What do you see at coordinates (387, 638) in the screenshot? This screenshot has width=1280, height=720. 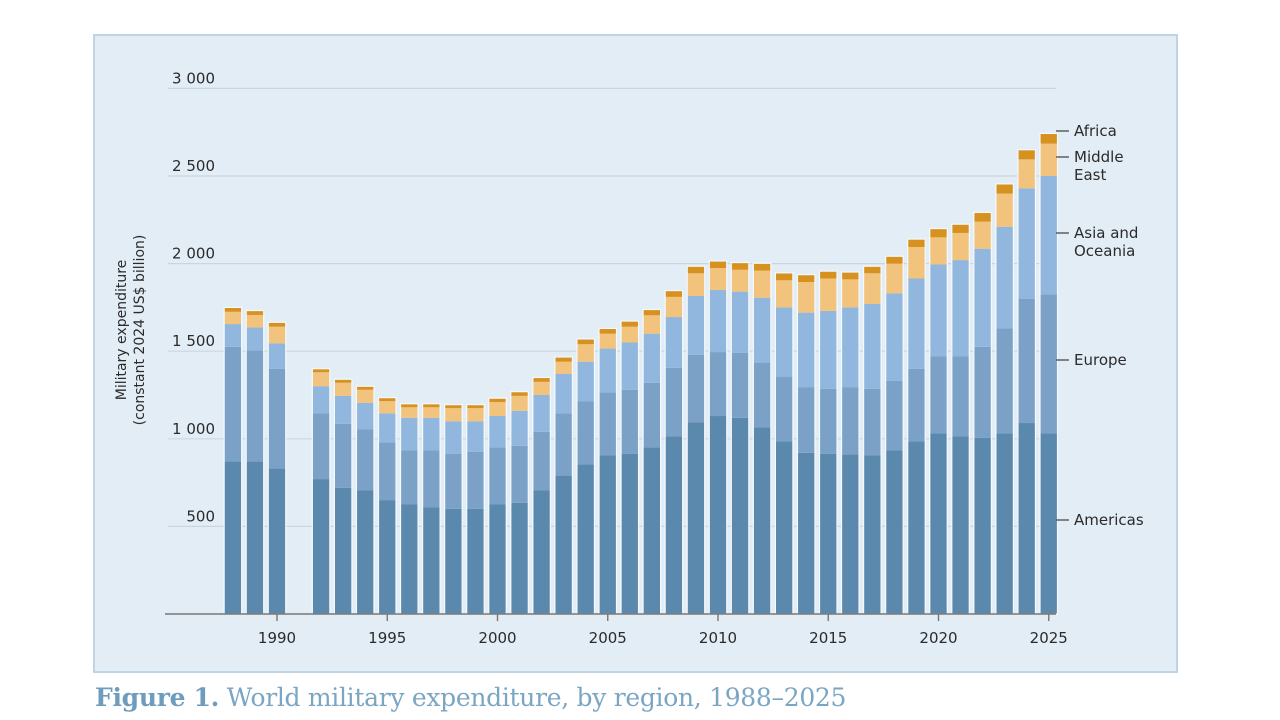 I see `x-tick-label: 1995` at bounding box center [387, 638].